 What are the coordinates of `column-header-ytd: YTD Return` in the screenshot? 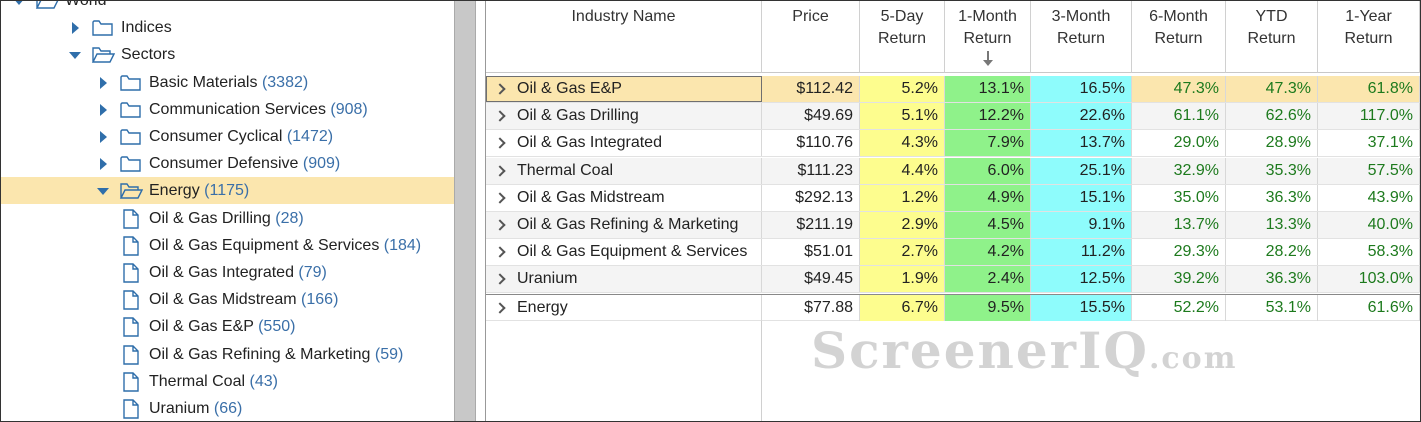 It's located at (1272, 37).